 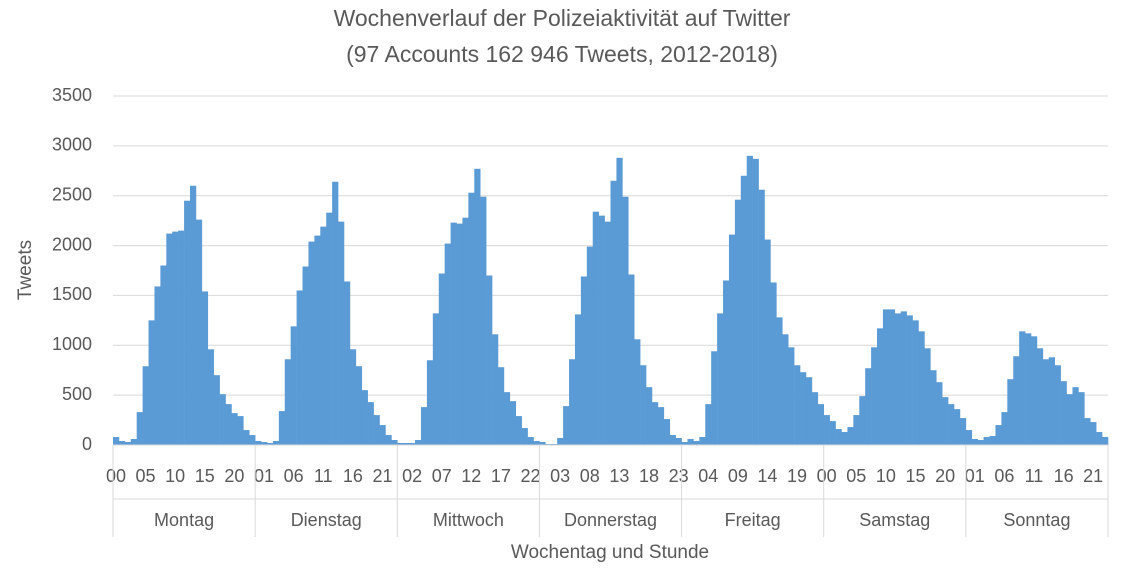 What do you see at coordinates (326, 520) in the screenshot?
I see `group-label: Dienstag` at bounding box center [326, 520].